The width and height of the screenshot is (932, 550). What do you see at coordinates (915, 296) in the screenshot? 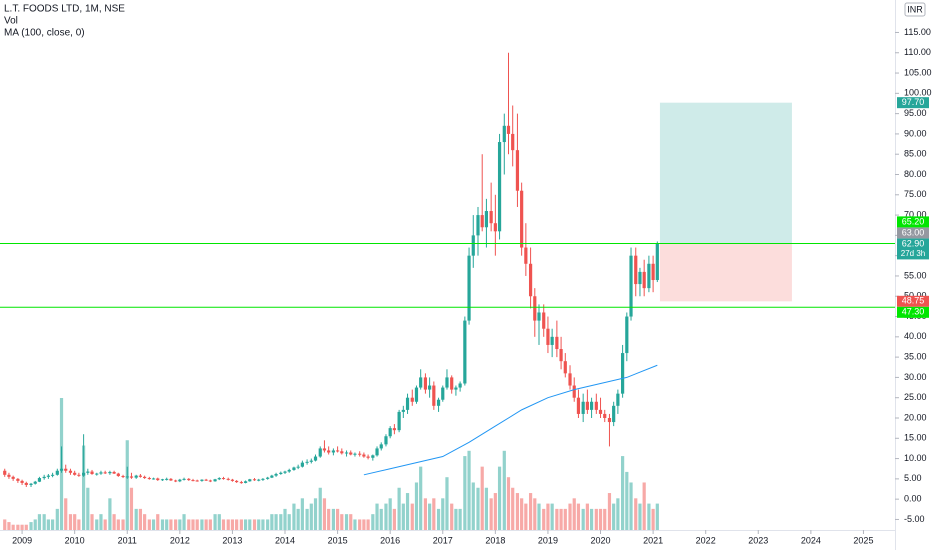
I see `y-tick-label: 50.00` at bounding box center [915, 296].